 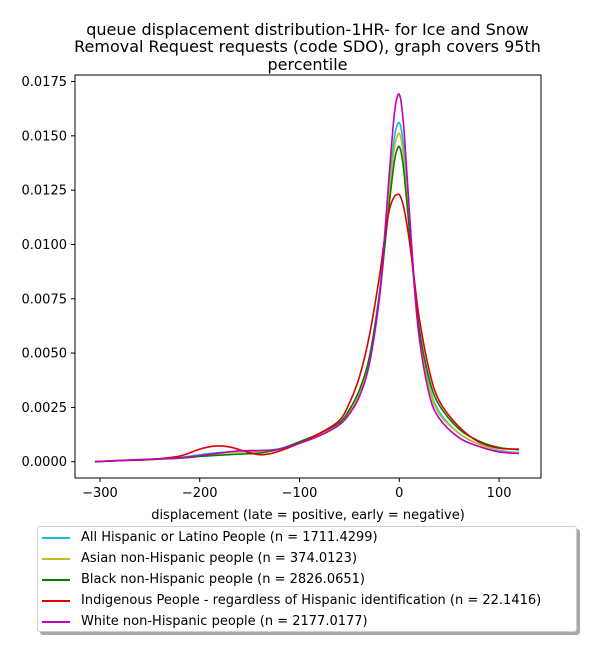 What do you see at coordinates (45, 408) in the screenshot?
I see `y-tick-label: 0.0025` at bounding box center [45, 408].